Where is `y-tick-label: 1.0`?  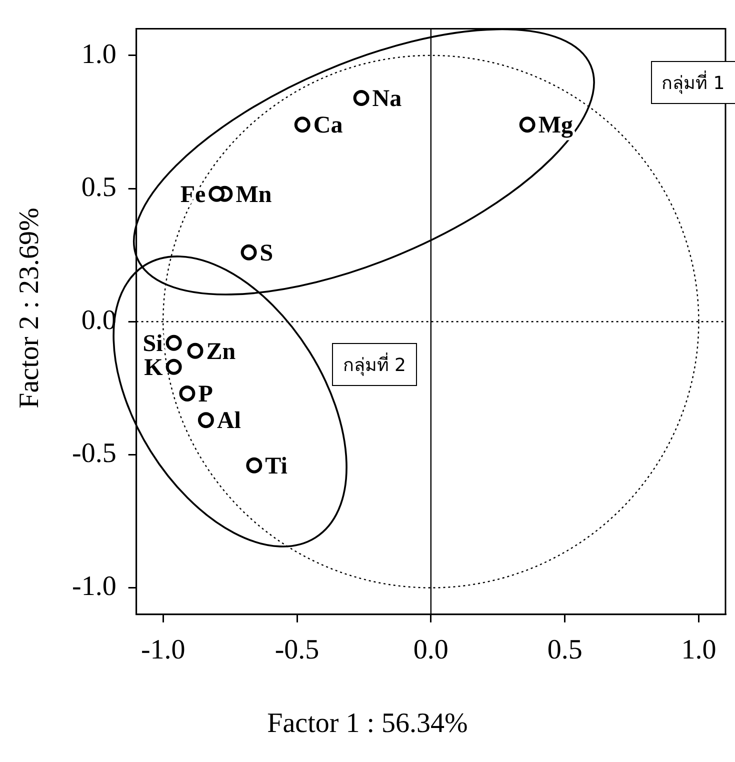
y-tick-label: 1.0 is located at coordinates (98, 54).